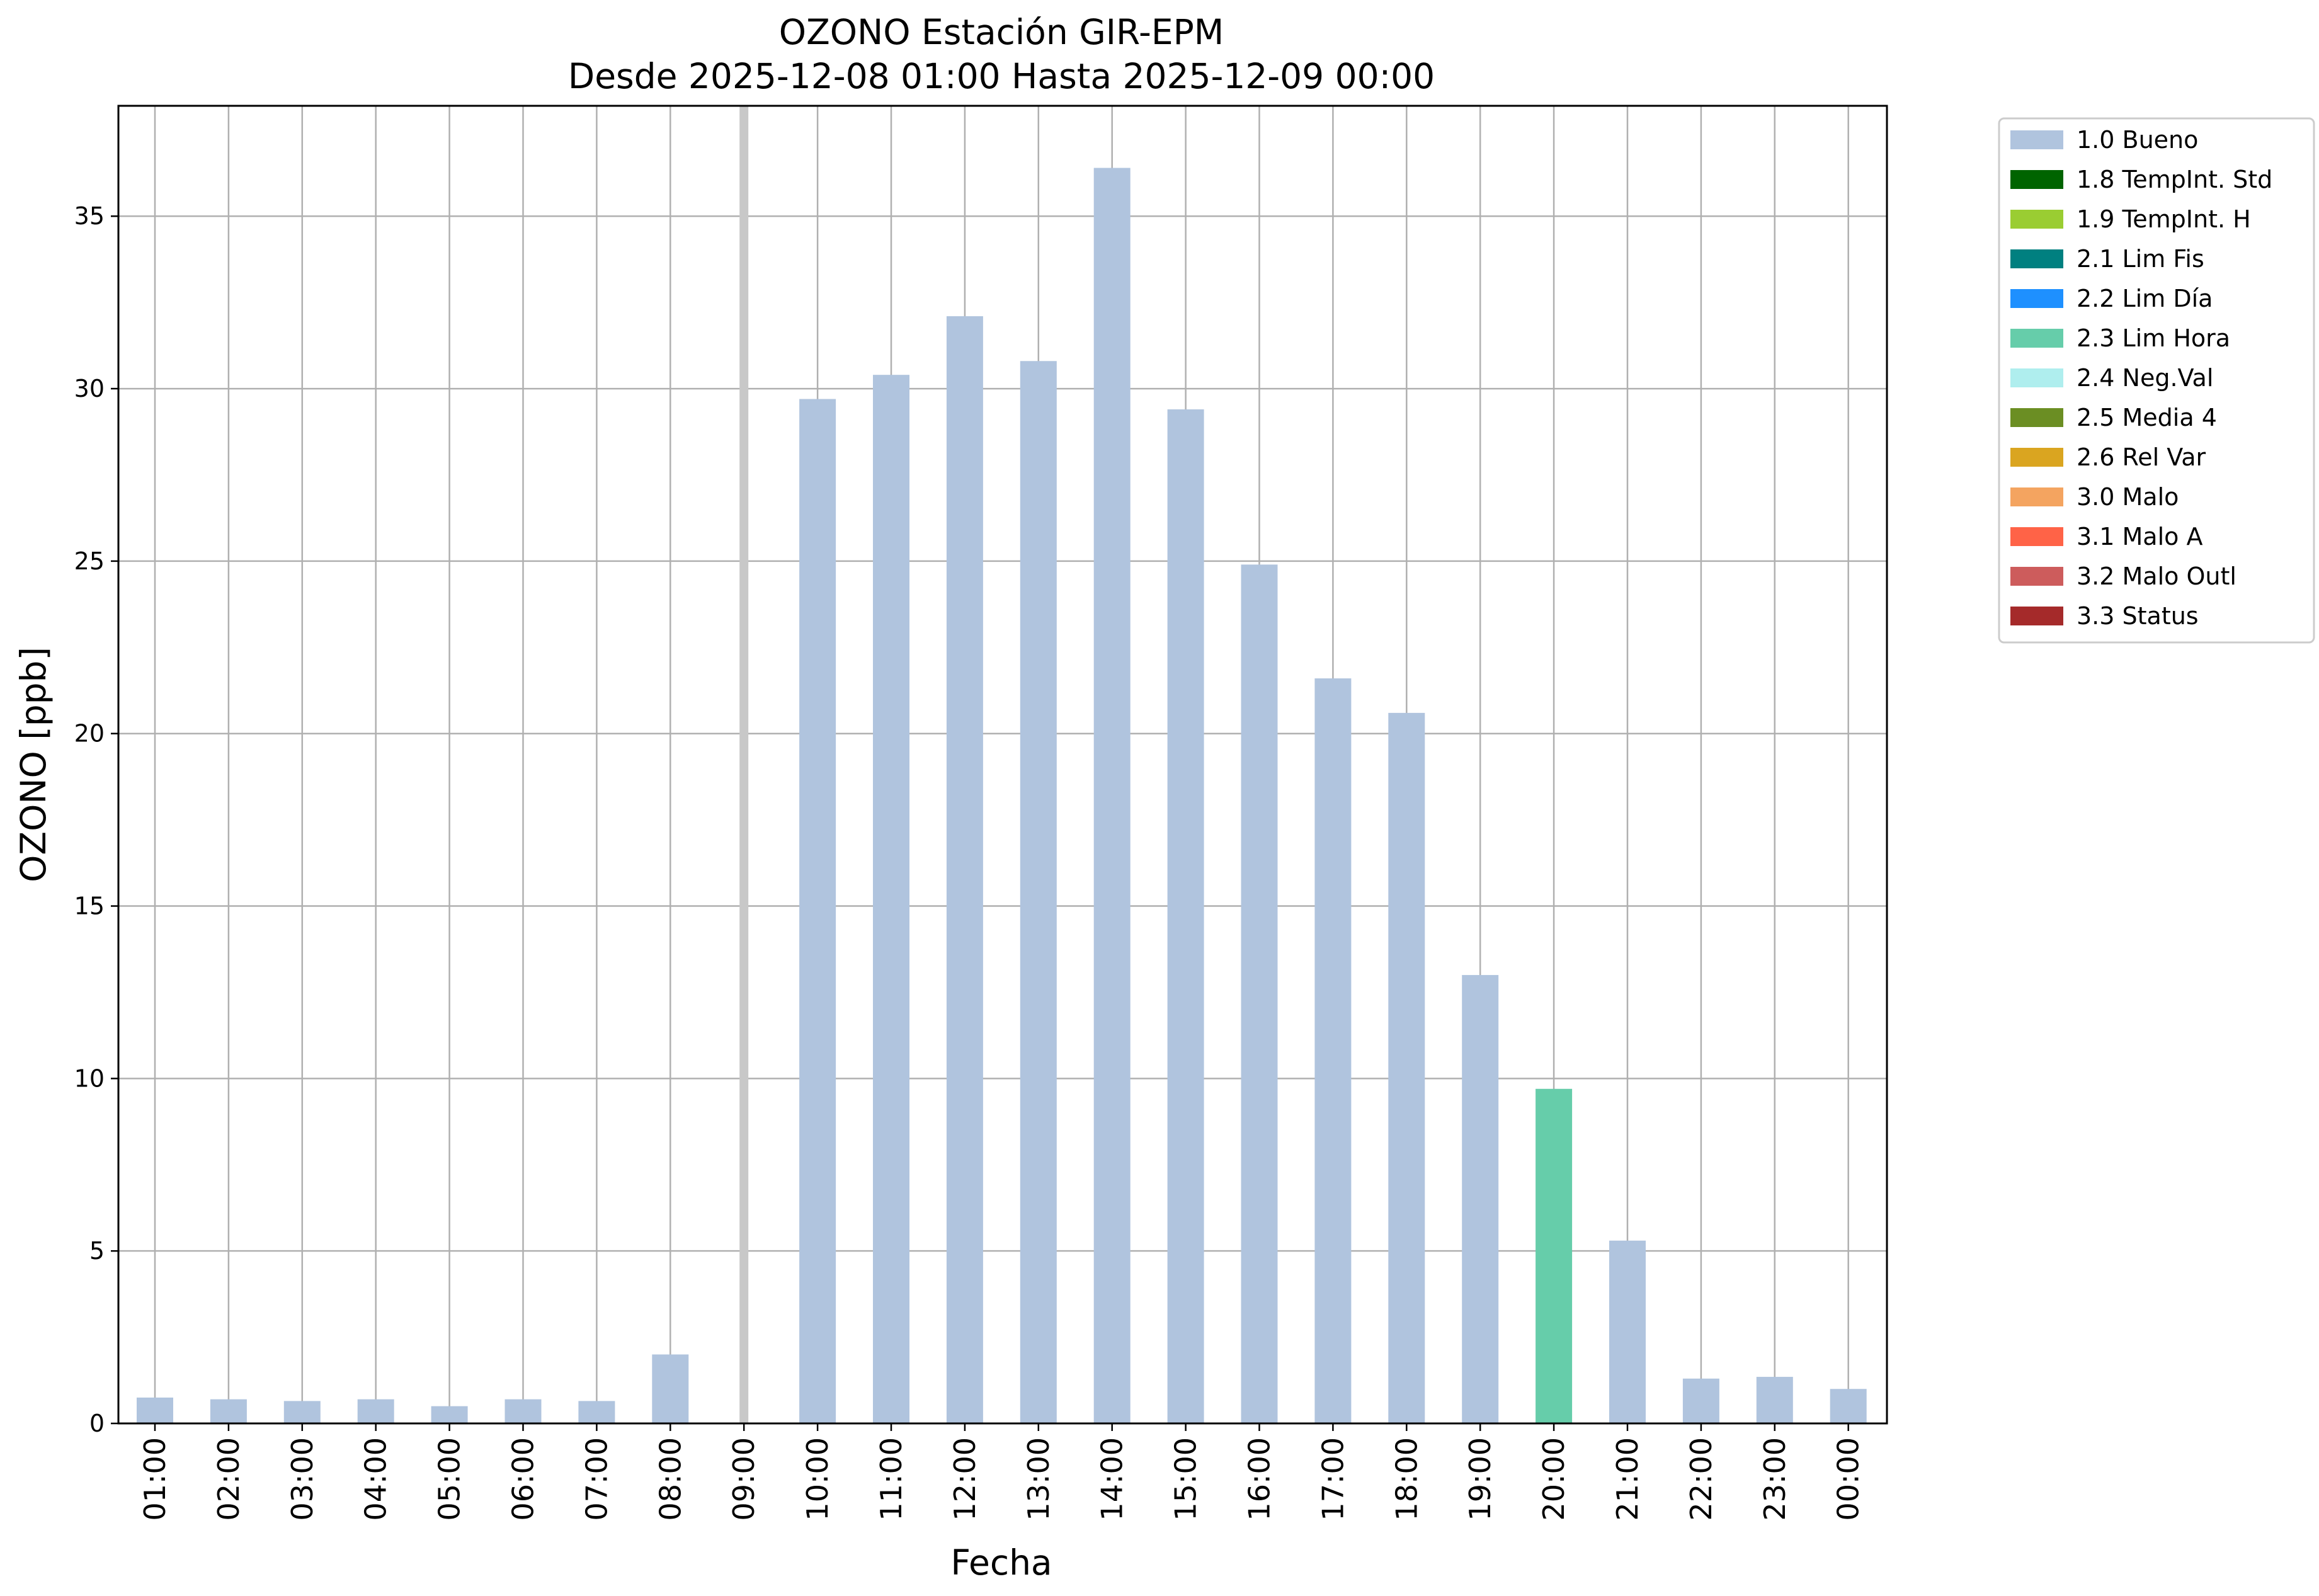  Describe the element at coordinates (2145, 298) in the screenshot. I see `legend-label: 2.2 Lim Día` at that location.